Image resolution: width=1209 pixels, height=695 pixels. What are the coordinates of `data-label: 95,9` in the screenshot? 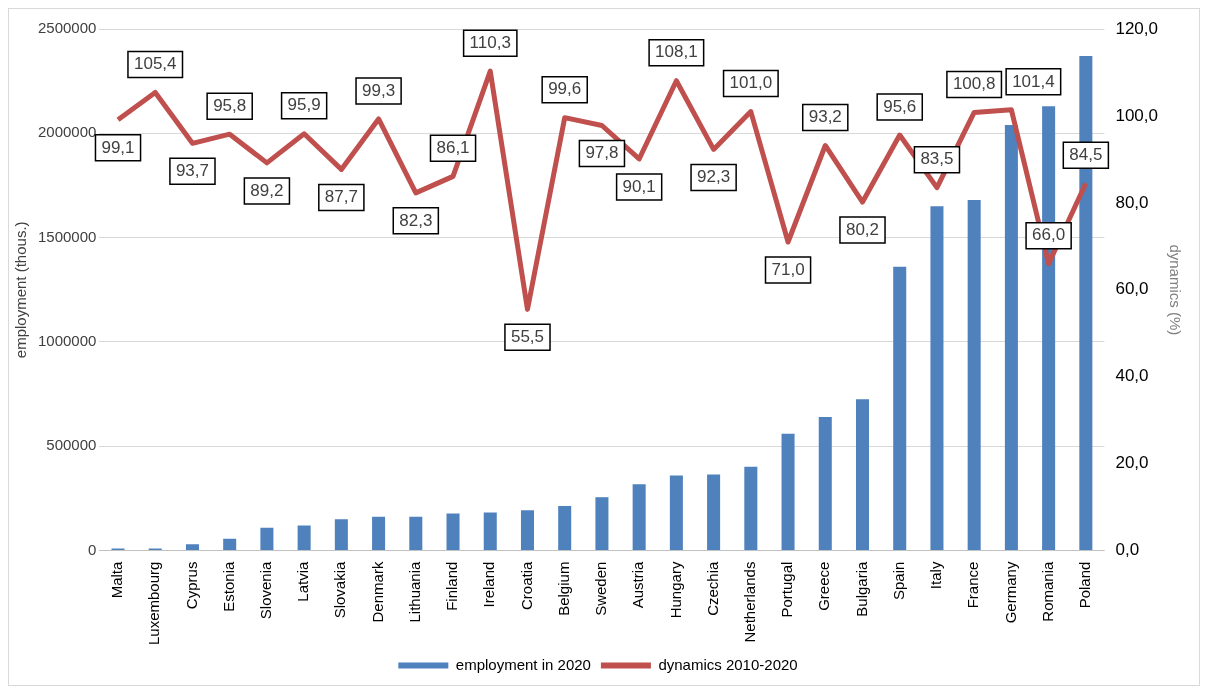 It's located at (304, 105).